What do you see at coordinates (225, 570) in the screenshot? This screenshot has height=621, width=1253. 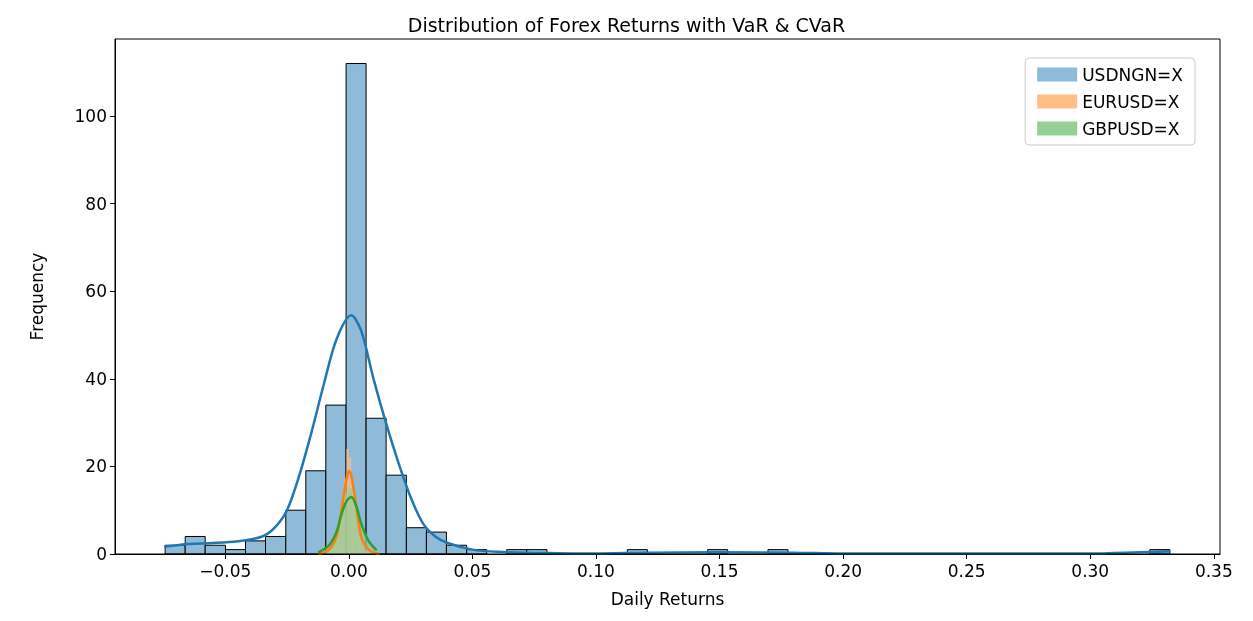 I see `x-tick-label: −0.05` at bounding box center [225, 570].